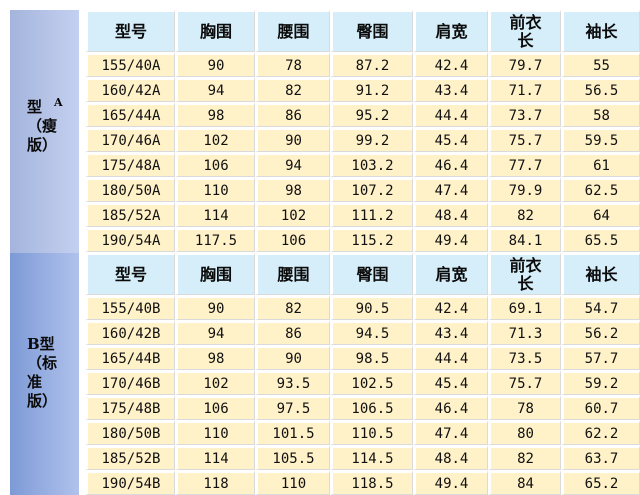 The height and width of the screenshot is (495, 640). I want to click on cell-model: 190/54B, so click(130, 482).